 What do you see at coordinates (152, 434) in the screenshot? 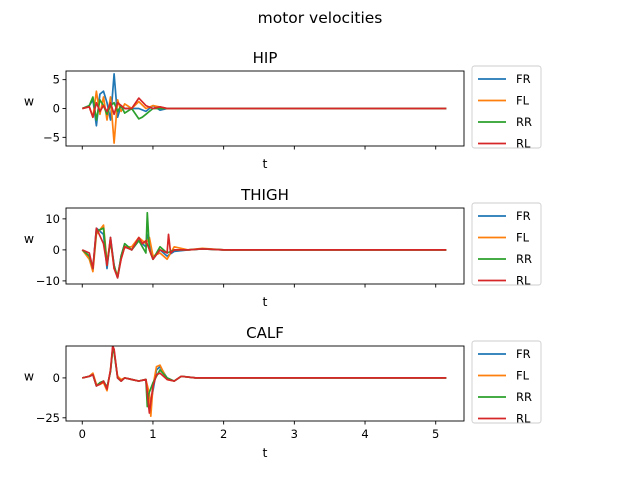
I see `x-tick-label: 1` at bounding box center [152, 434].